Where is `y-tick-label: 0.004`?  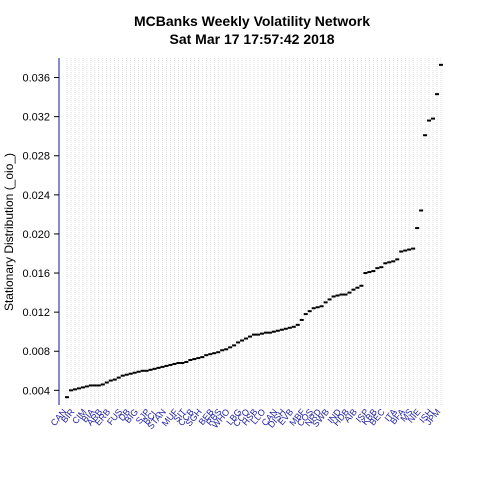
y-tick-label: 0.004 is located at coordinates (36, 391).